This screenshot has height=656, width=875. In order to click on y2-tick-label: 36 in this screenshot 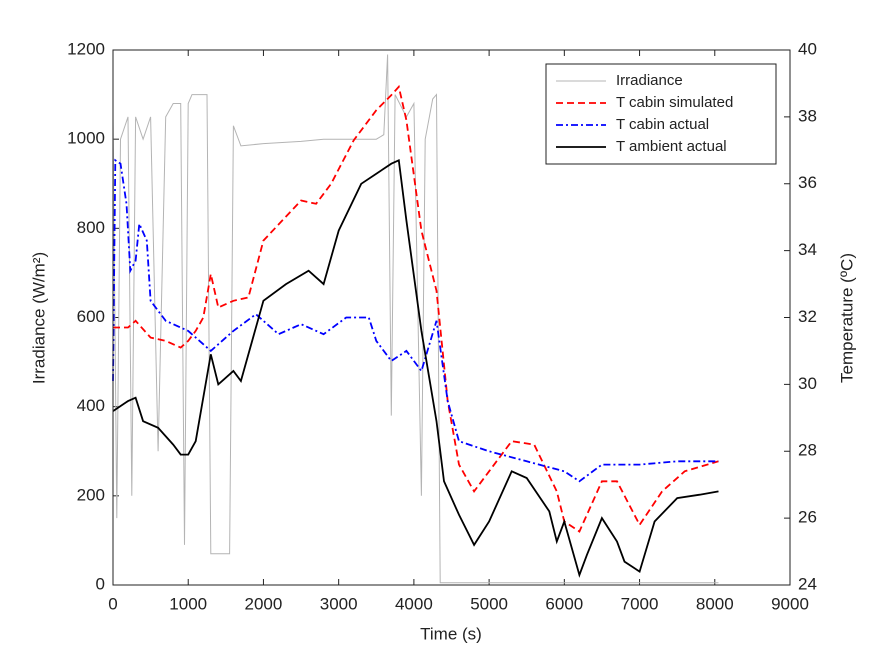, I will do `click(807, 182)`.